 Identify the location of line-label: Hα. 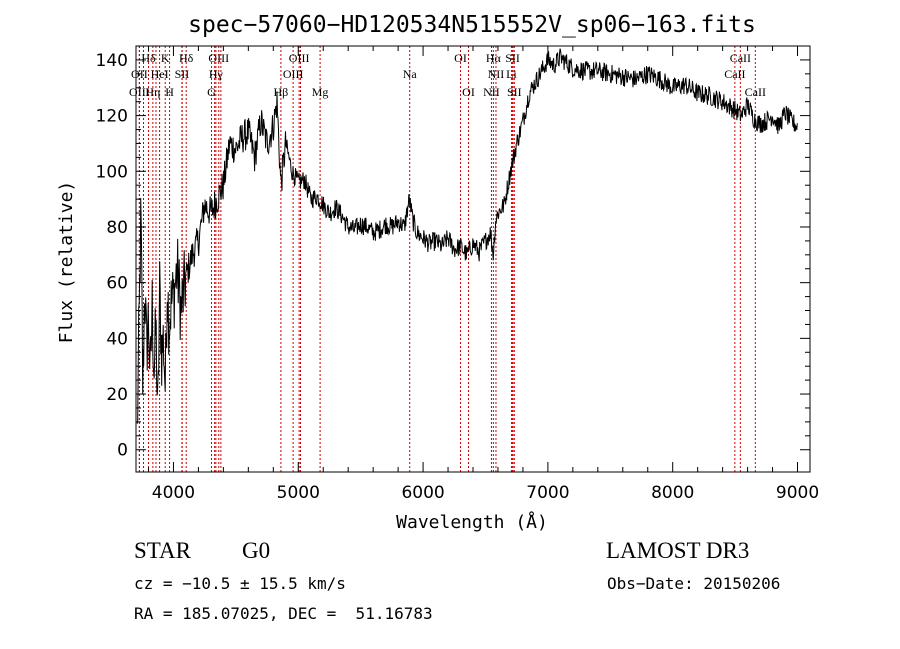
(494, 58).